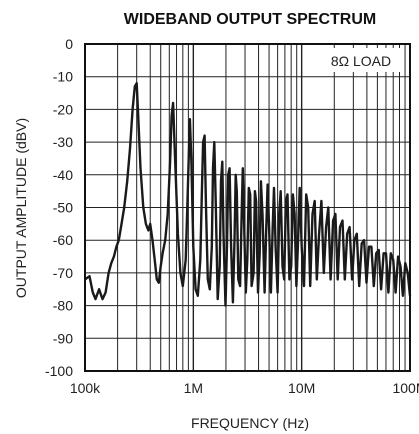 The height and width of the screenshot is (434, 419). I want to click on y-tick-label: -10, so click(63, 77).